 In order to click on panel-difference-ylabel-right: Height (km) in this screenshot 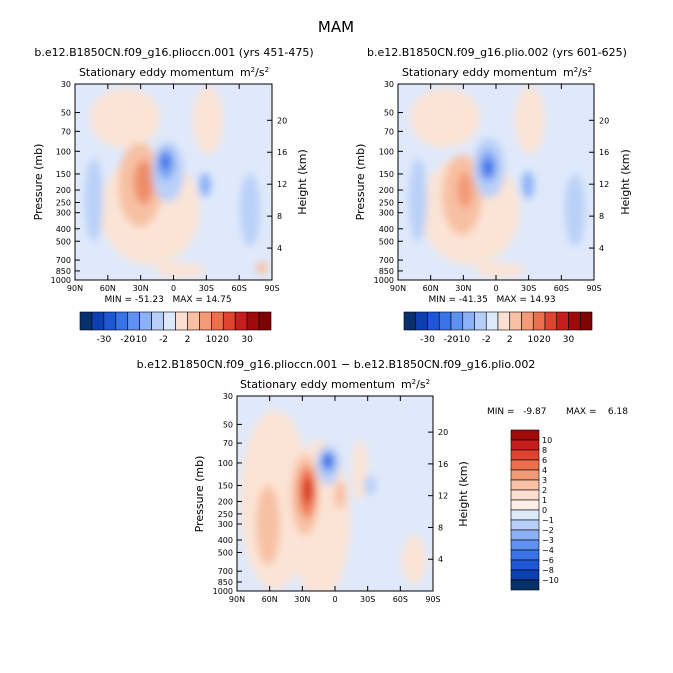, I will do `click(463, 494)`.